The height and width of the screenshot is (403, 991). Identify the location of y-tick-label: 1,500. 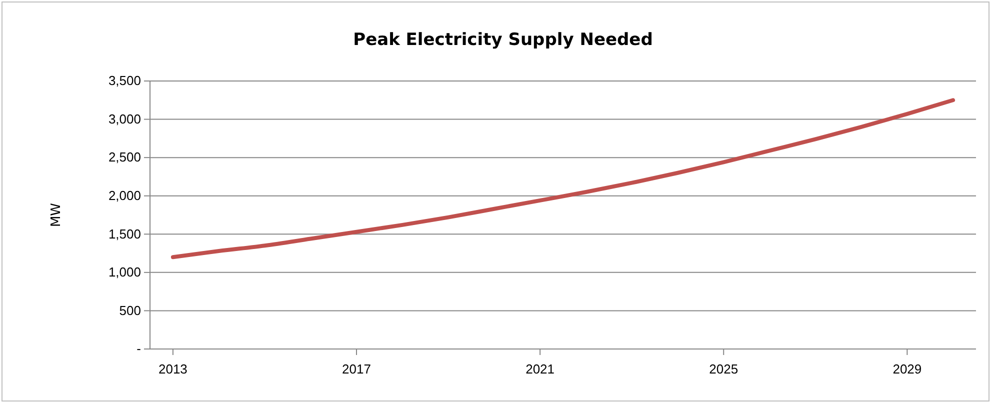
(124, 234).